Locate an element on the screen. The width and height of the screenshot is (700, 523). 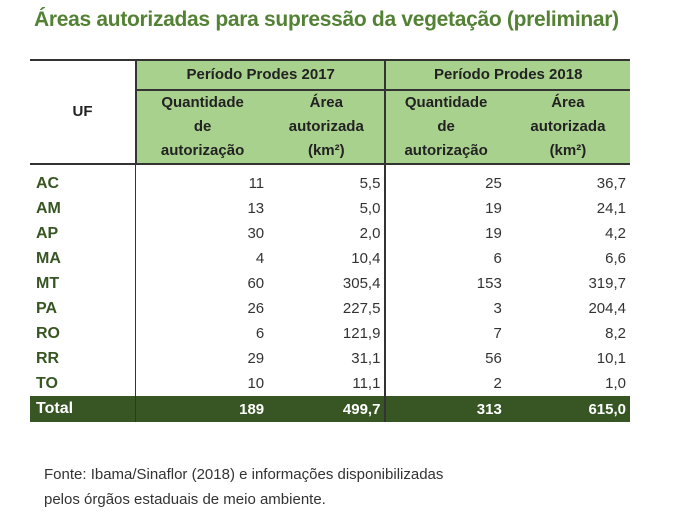
value-cell: 11 is located at coordinates (202, 180).